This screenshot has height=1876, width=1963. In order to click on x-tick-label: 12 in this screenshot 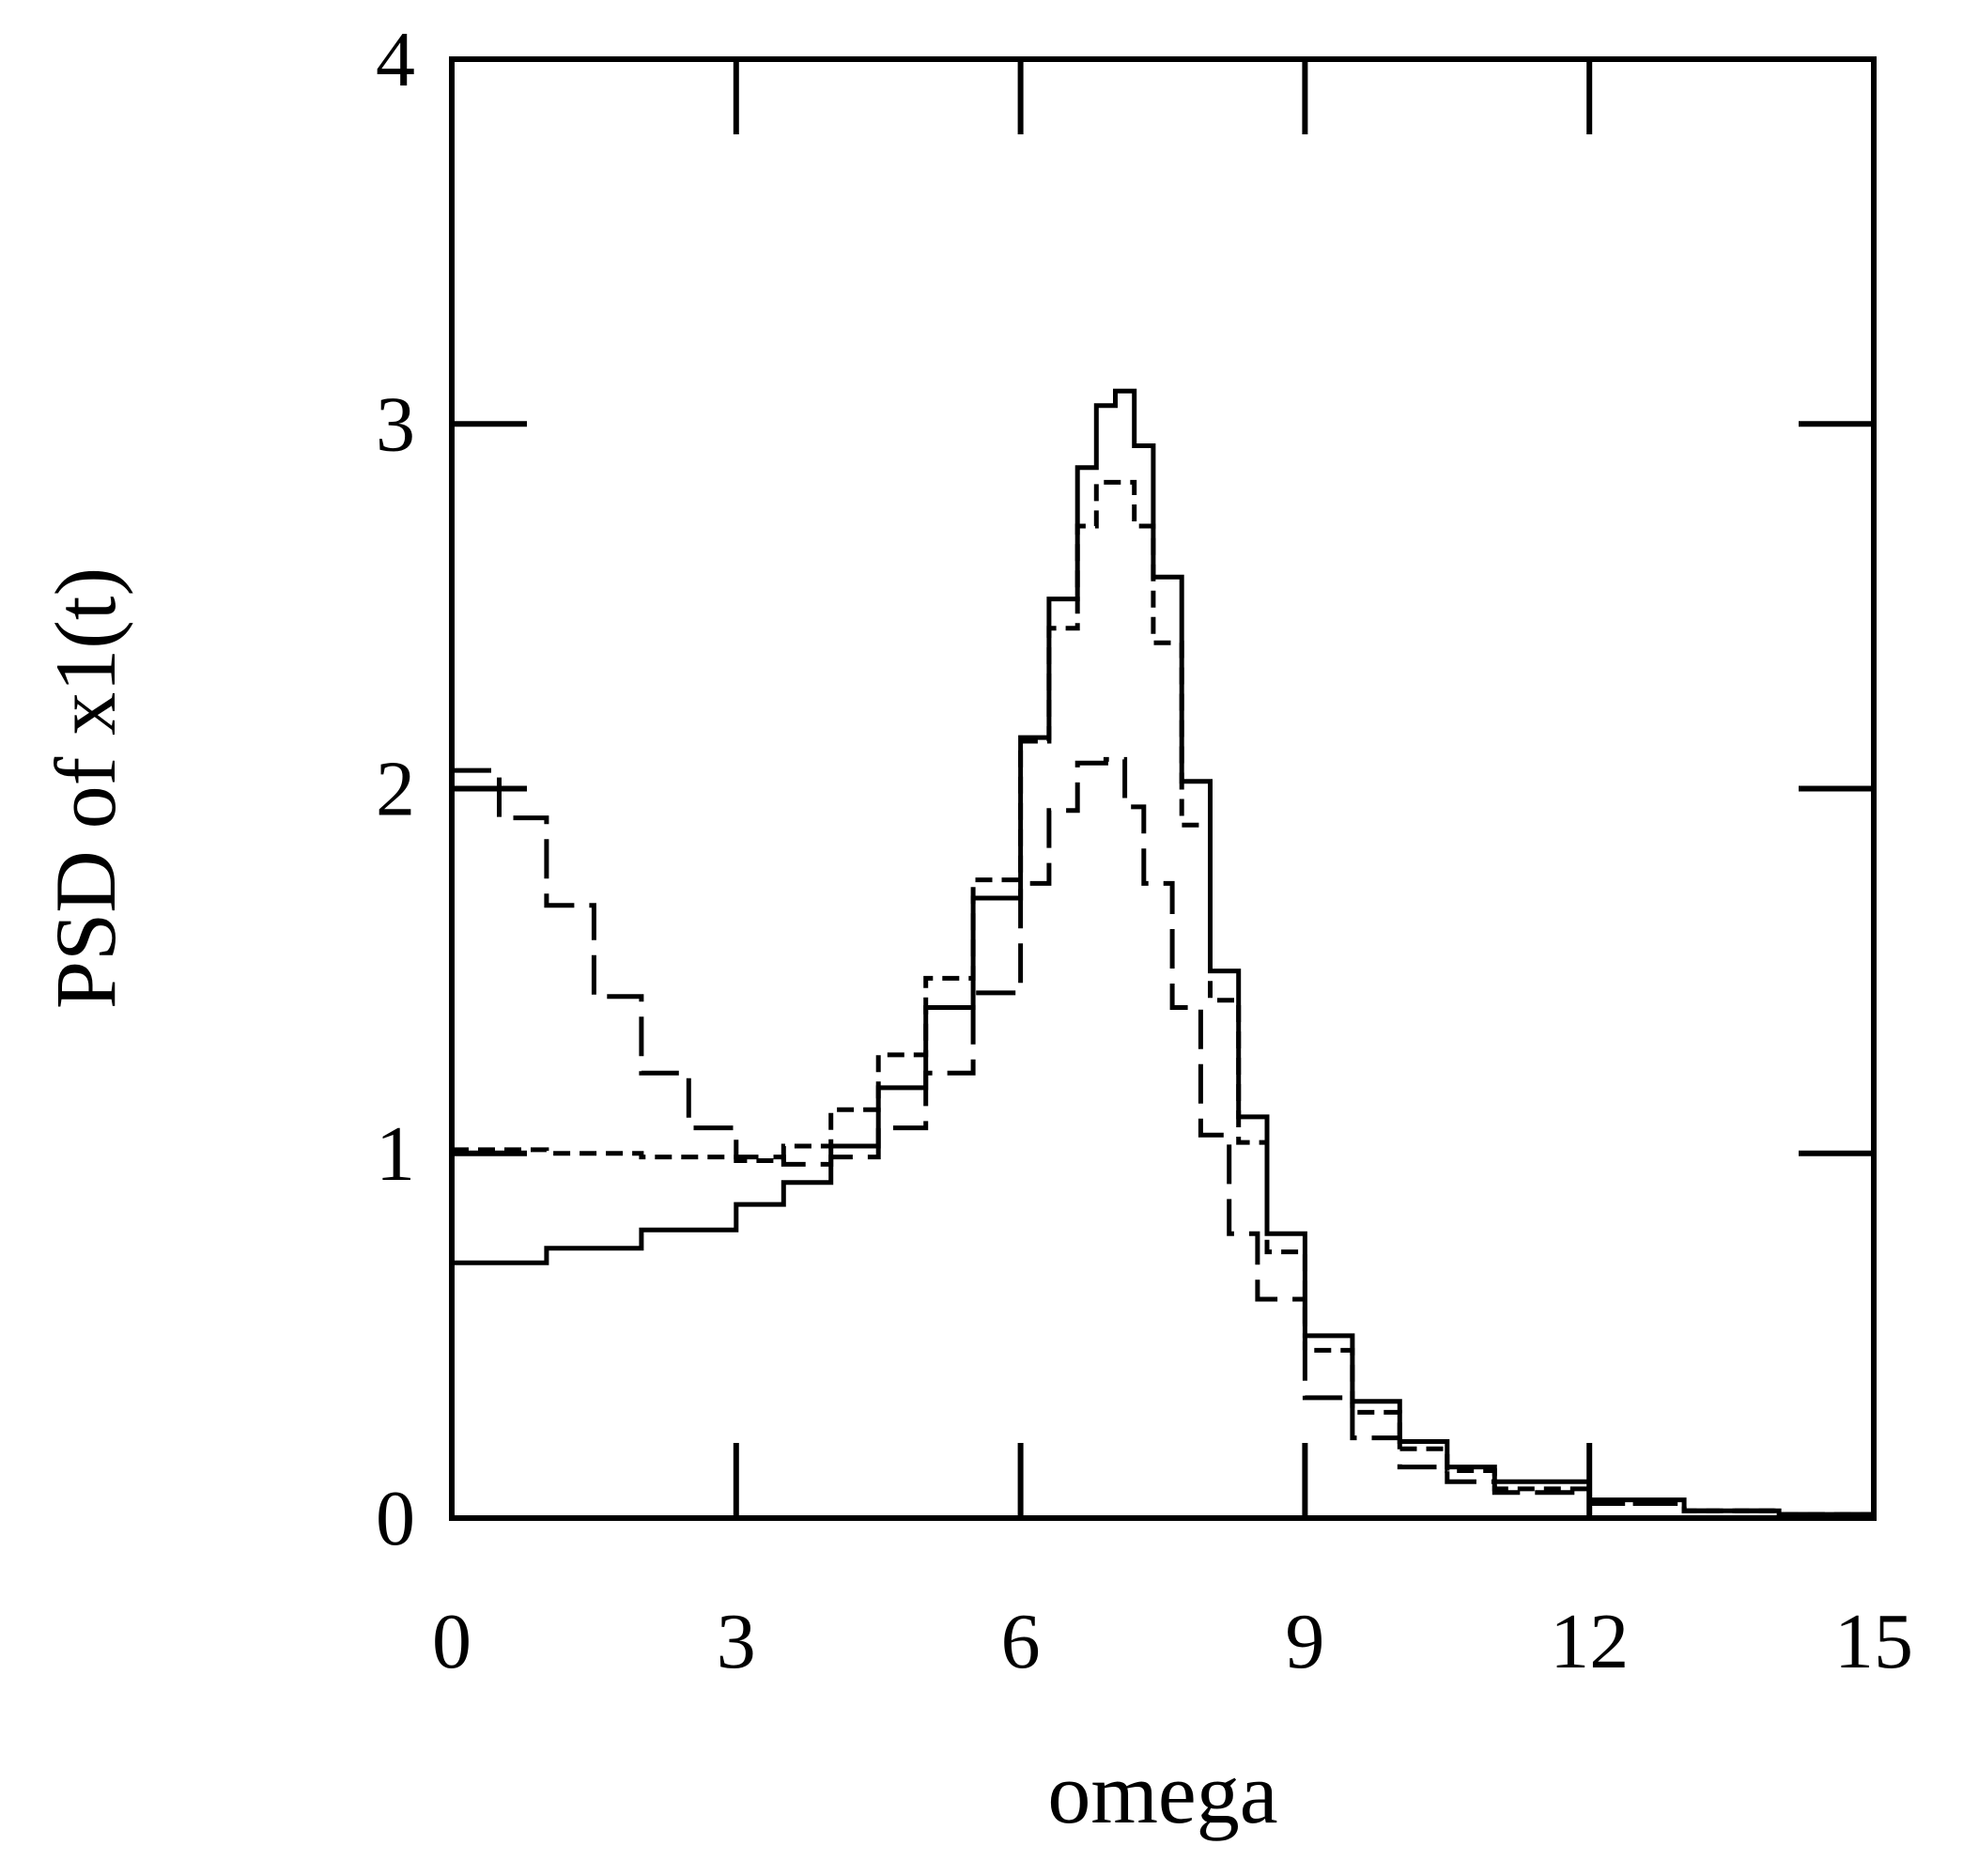, I will do `click(1590, 1642)`.